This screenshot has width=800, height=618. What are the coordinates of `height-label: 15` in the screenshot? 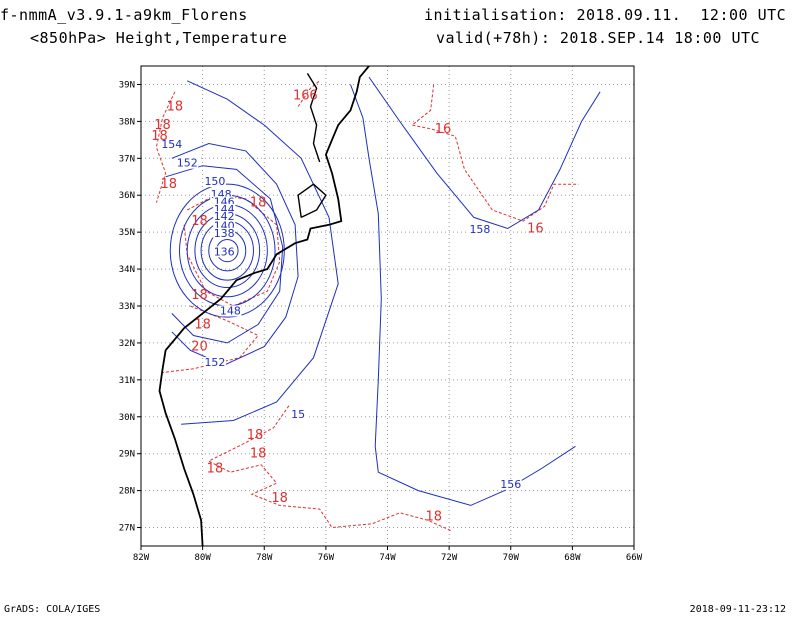 It's located at (298, 414).